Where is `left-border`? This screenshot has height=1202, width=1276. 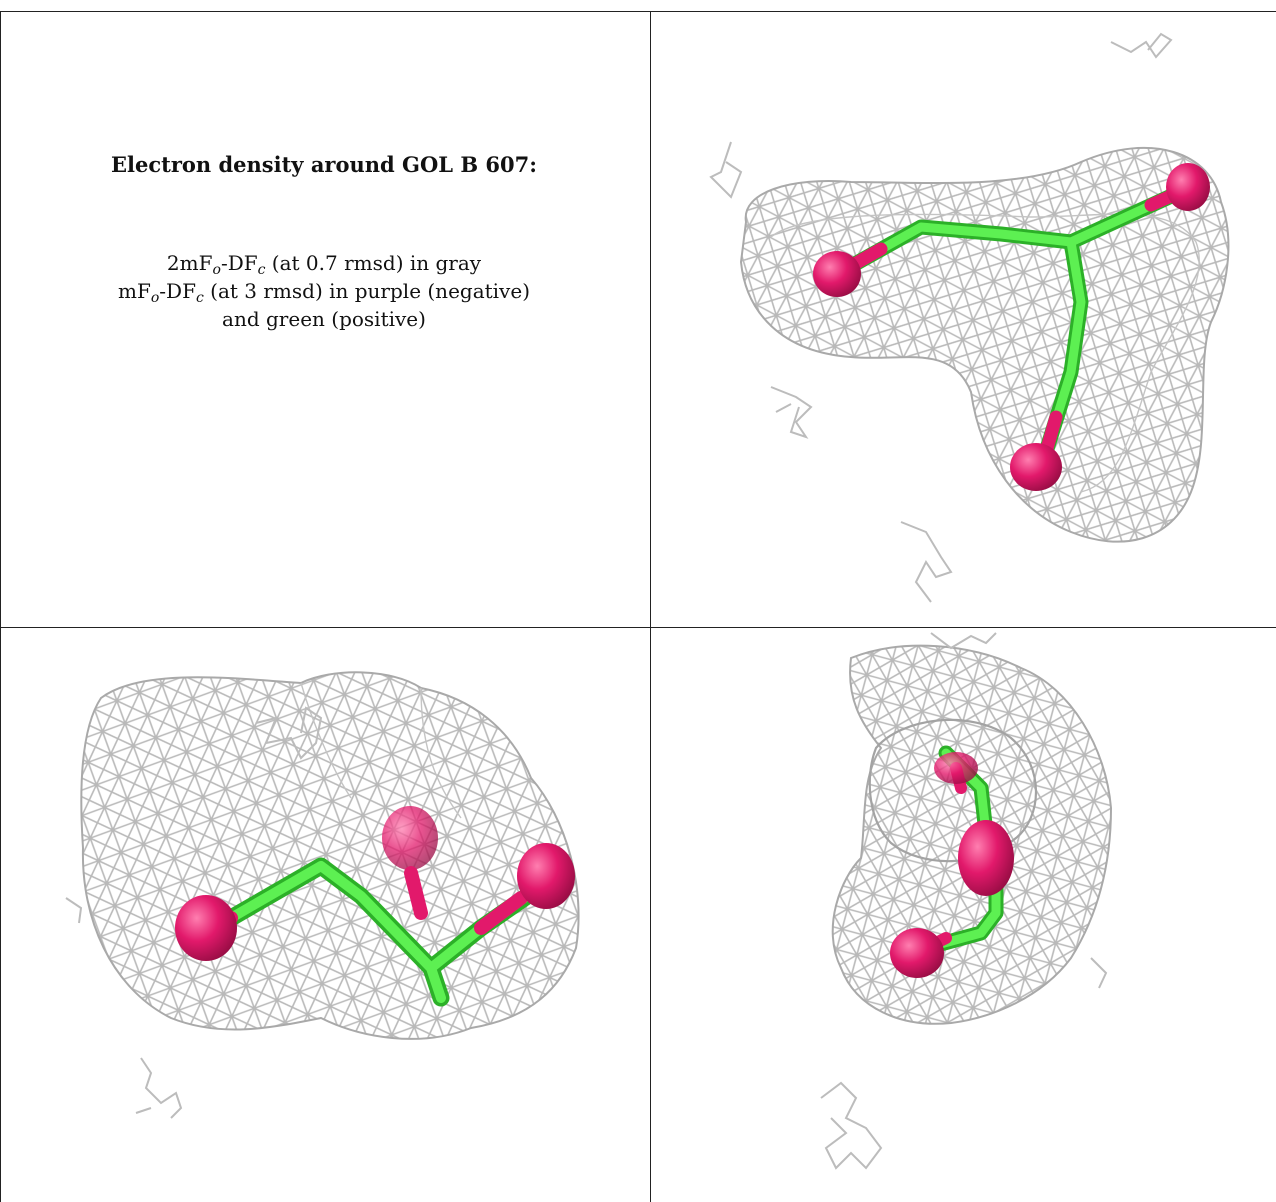 left-border is located at coordinates (0, 606).